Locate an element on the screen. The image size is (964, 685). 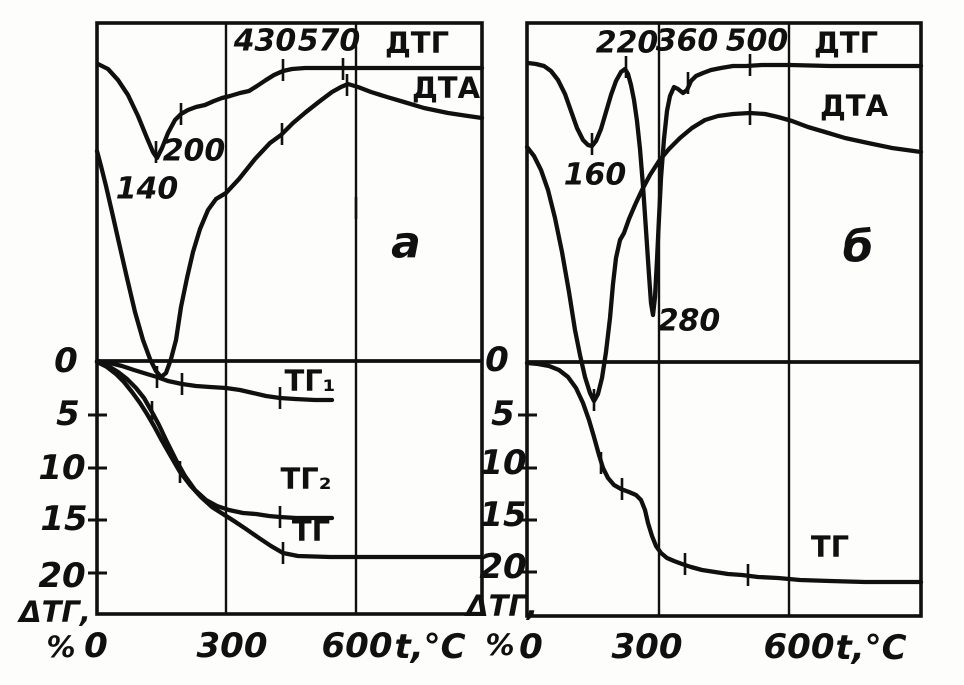
temp-label-360: 360 is located at coordinates (687, 41).